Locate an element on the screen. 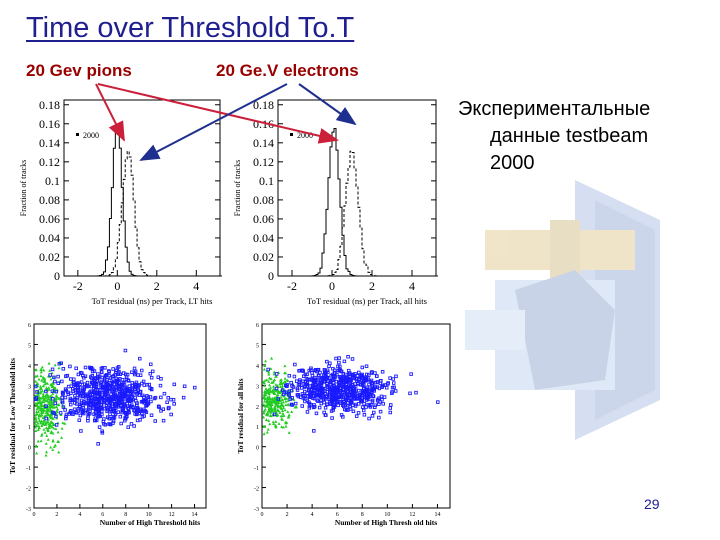 This screenshot has width=720, height=540. series-dashed is located at coordinates (358, 213).